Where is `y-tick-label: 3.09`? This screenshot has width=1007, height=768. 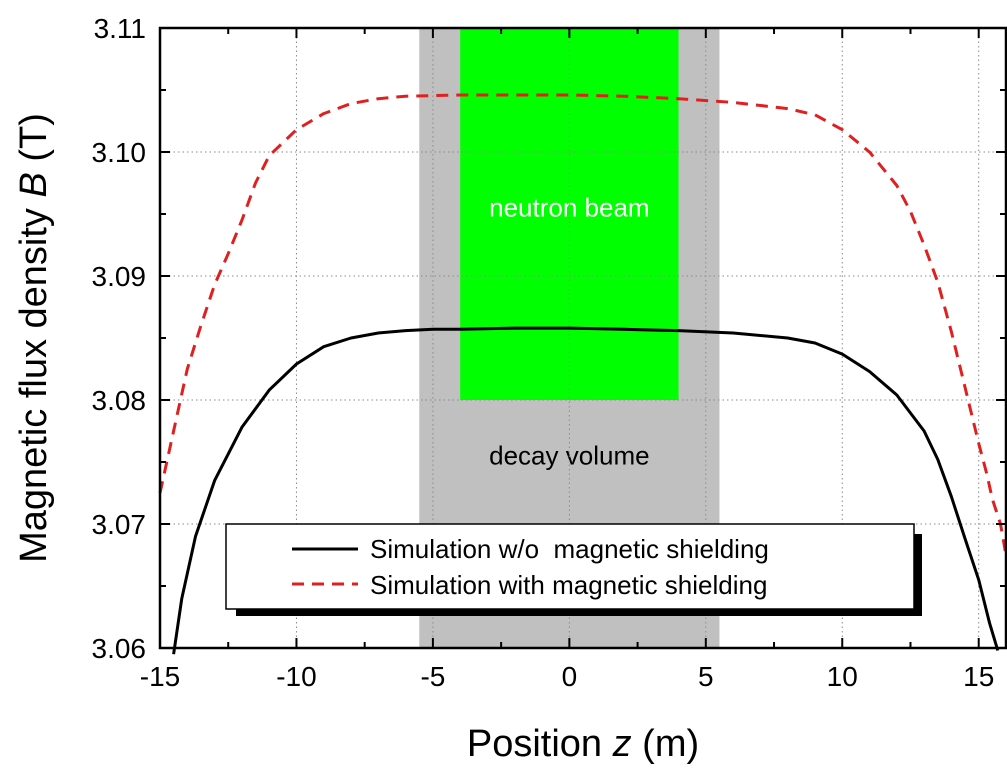 y-tick-label: 3.09 is located at coordinates (119, 276).